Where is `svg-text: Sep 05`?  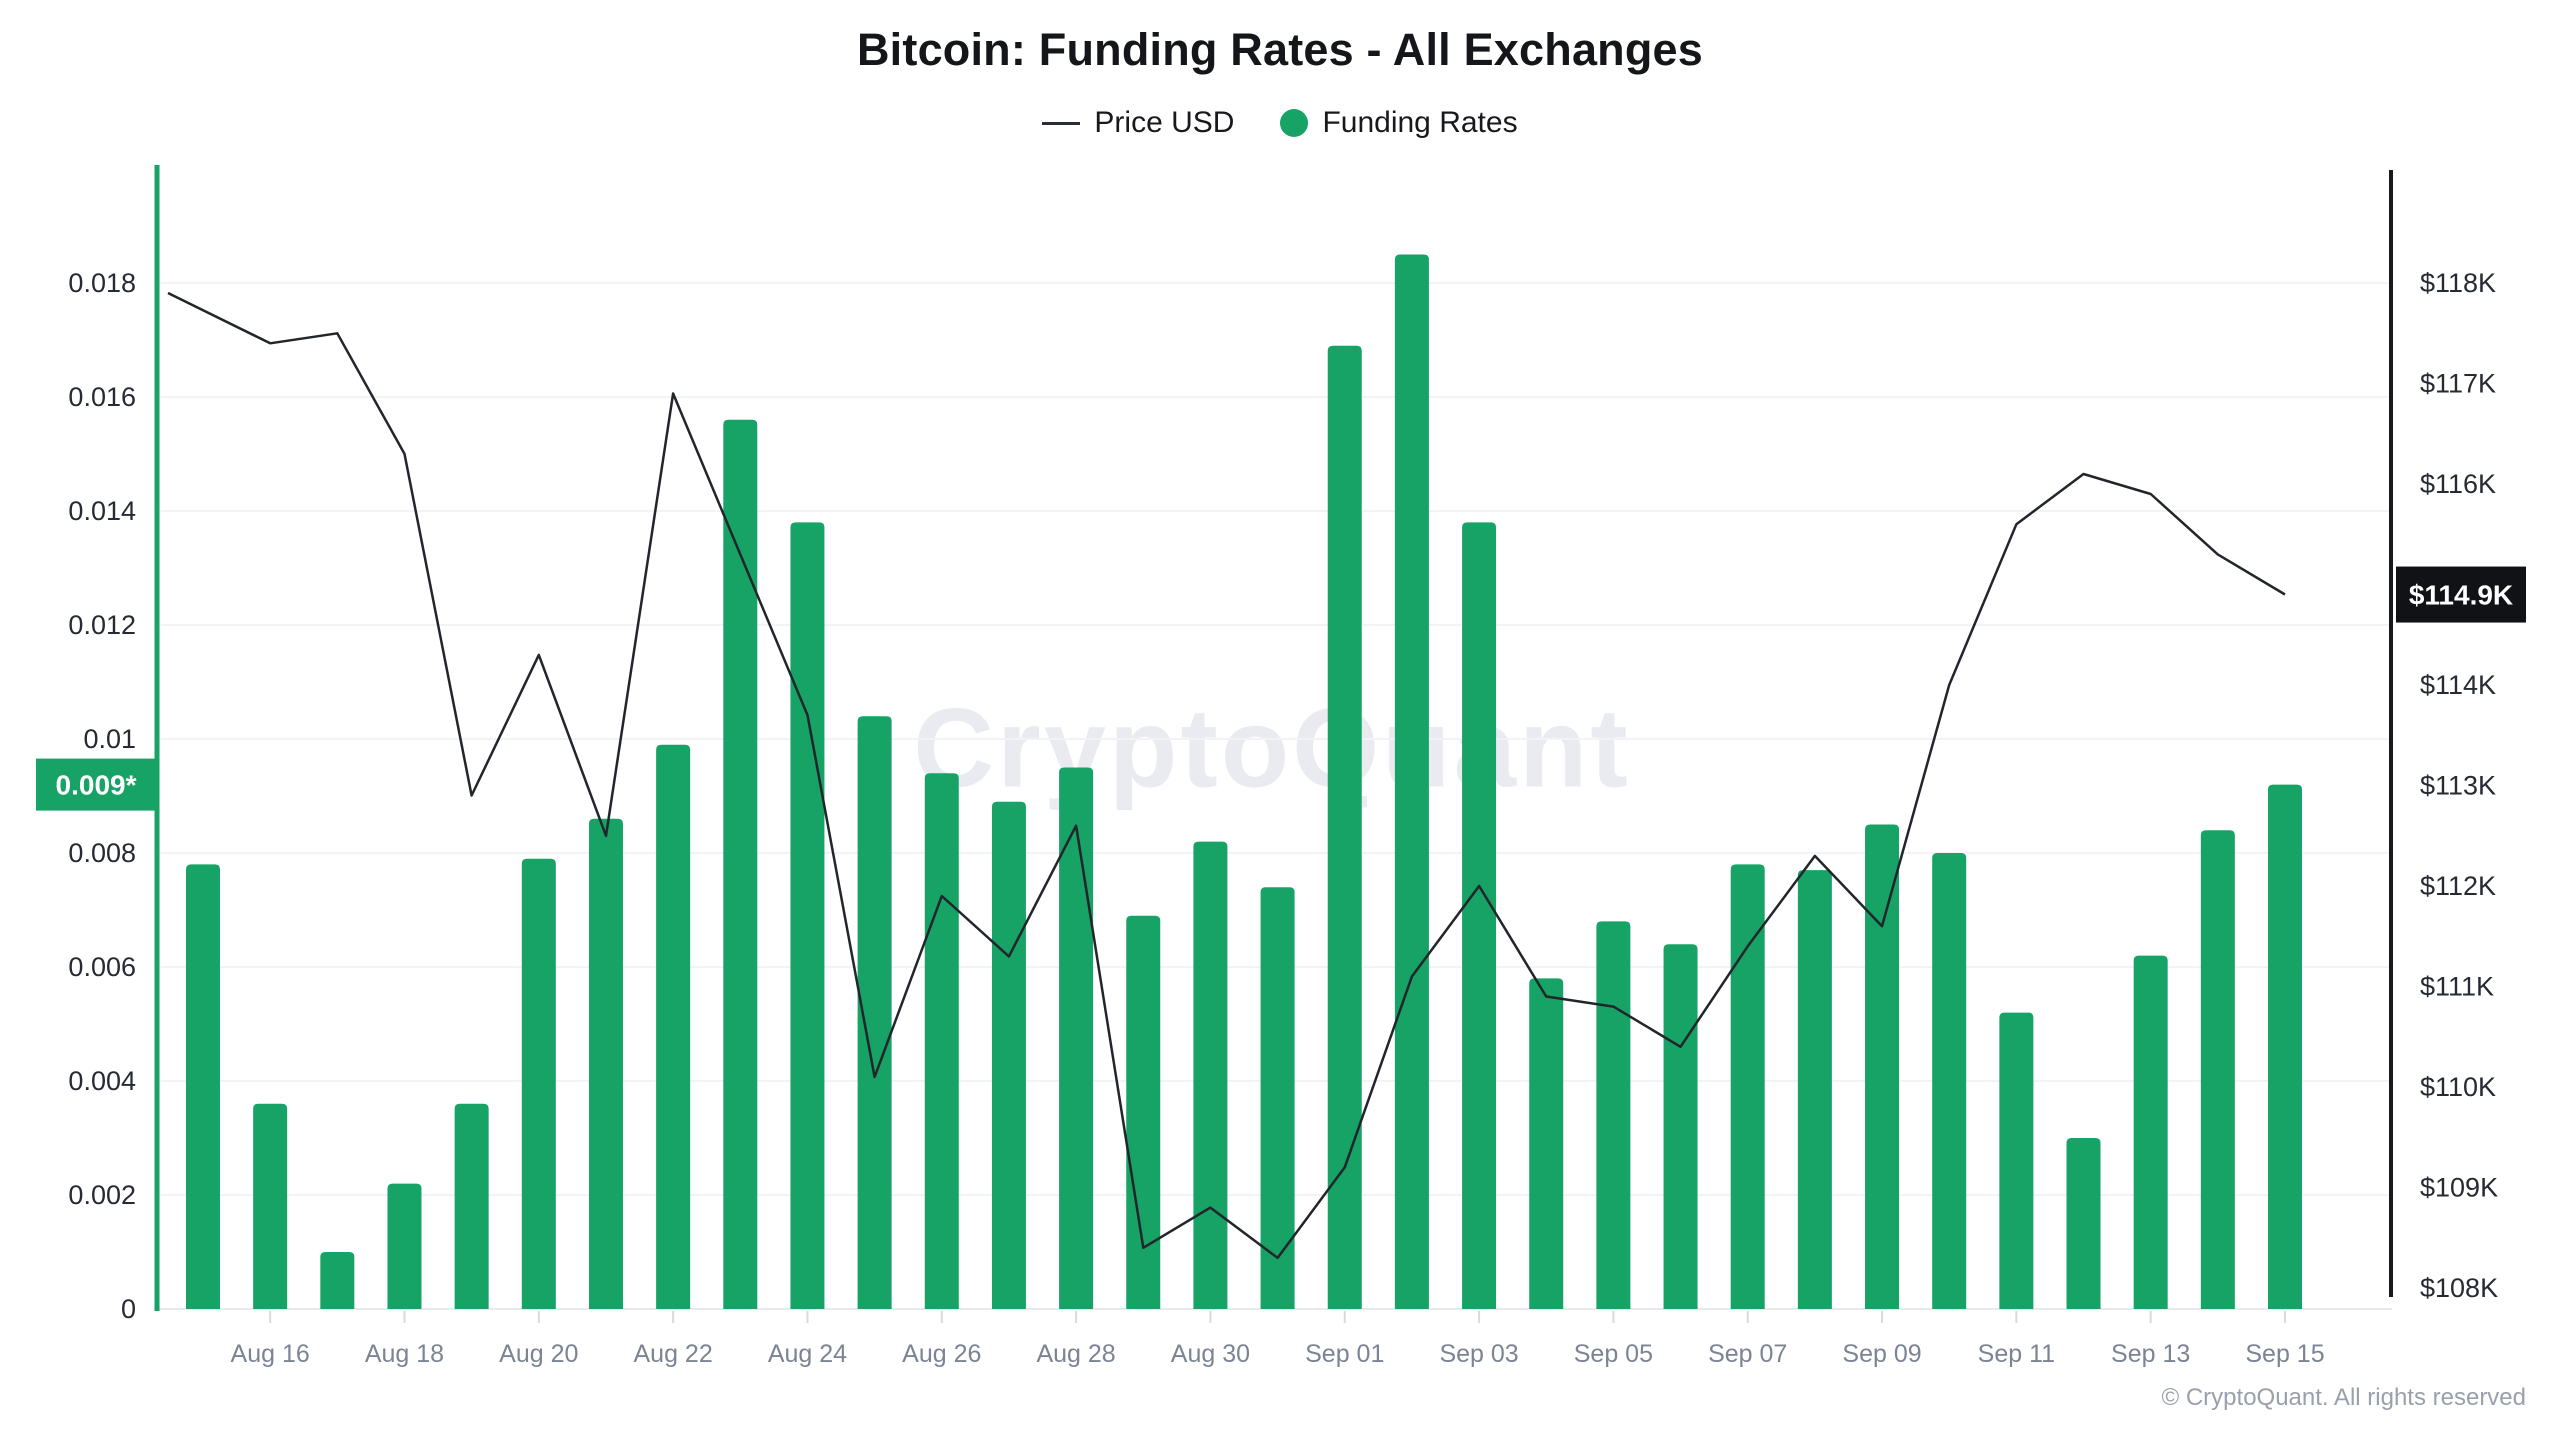
svg-text: Sep 05 is located at coordinates (1613, 1354).